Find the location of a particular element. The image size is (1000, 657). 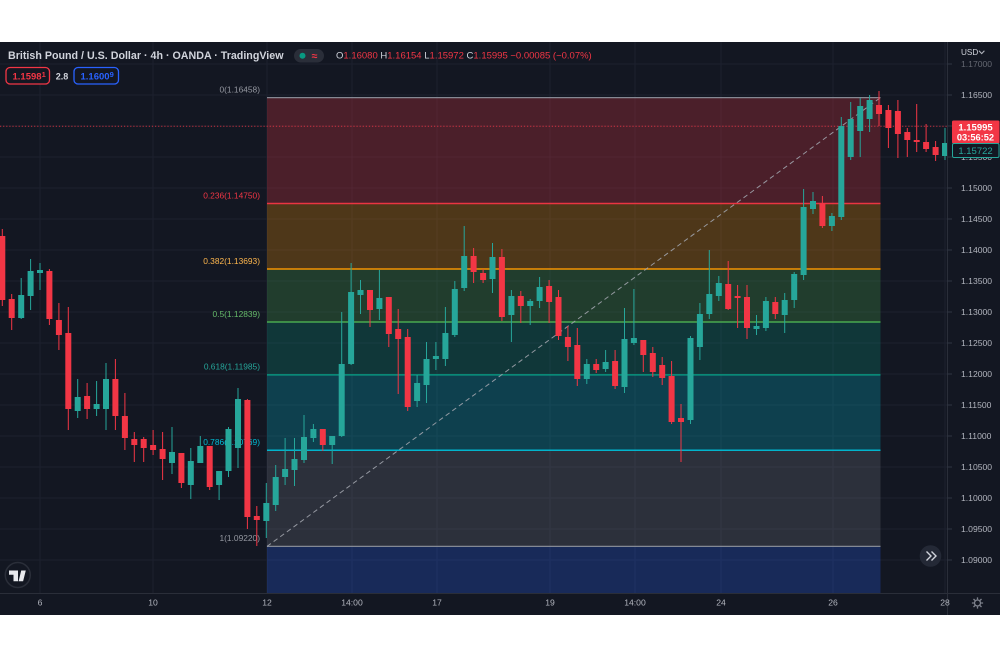

svg-text: 1.15000 is located at coordinates (976, 188).